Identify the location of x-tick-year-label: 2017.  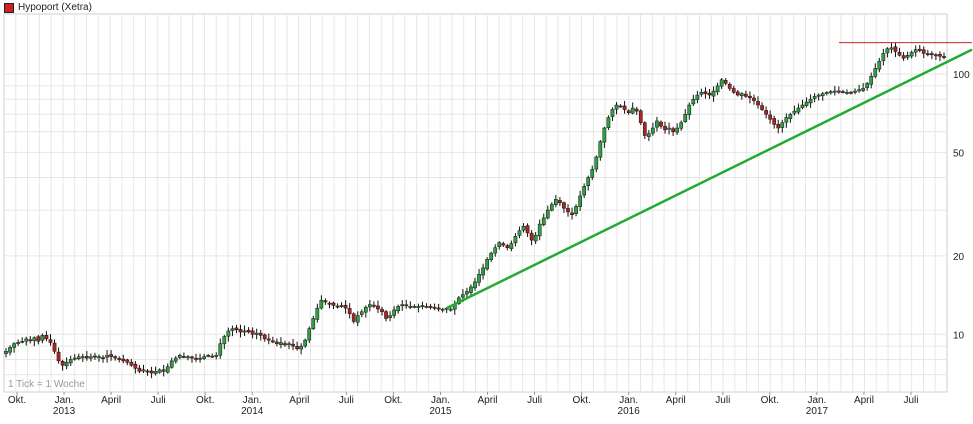
(817, 411).